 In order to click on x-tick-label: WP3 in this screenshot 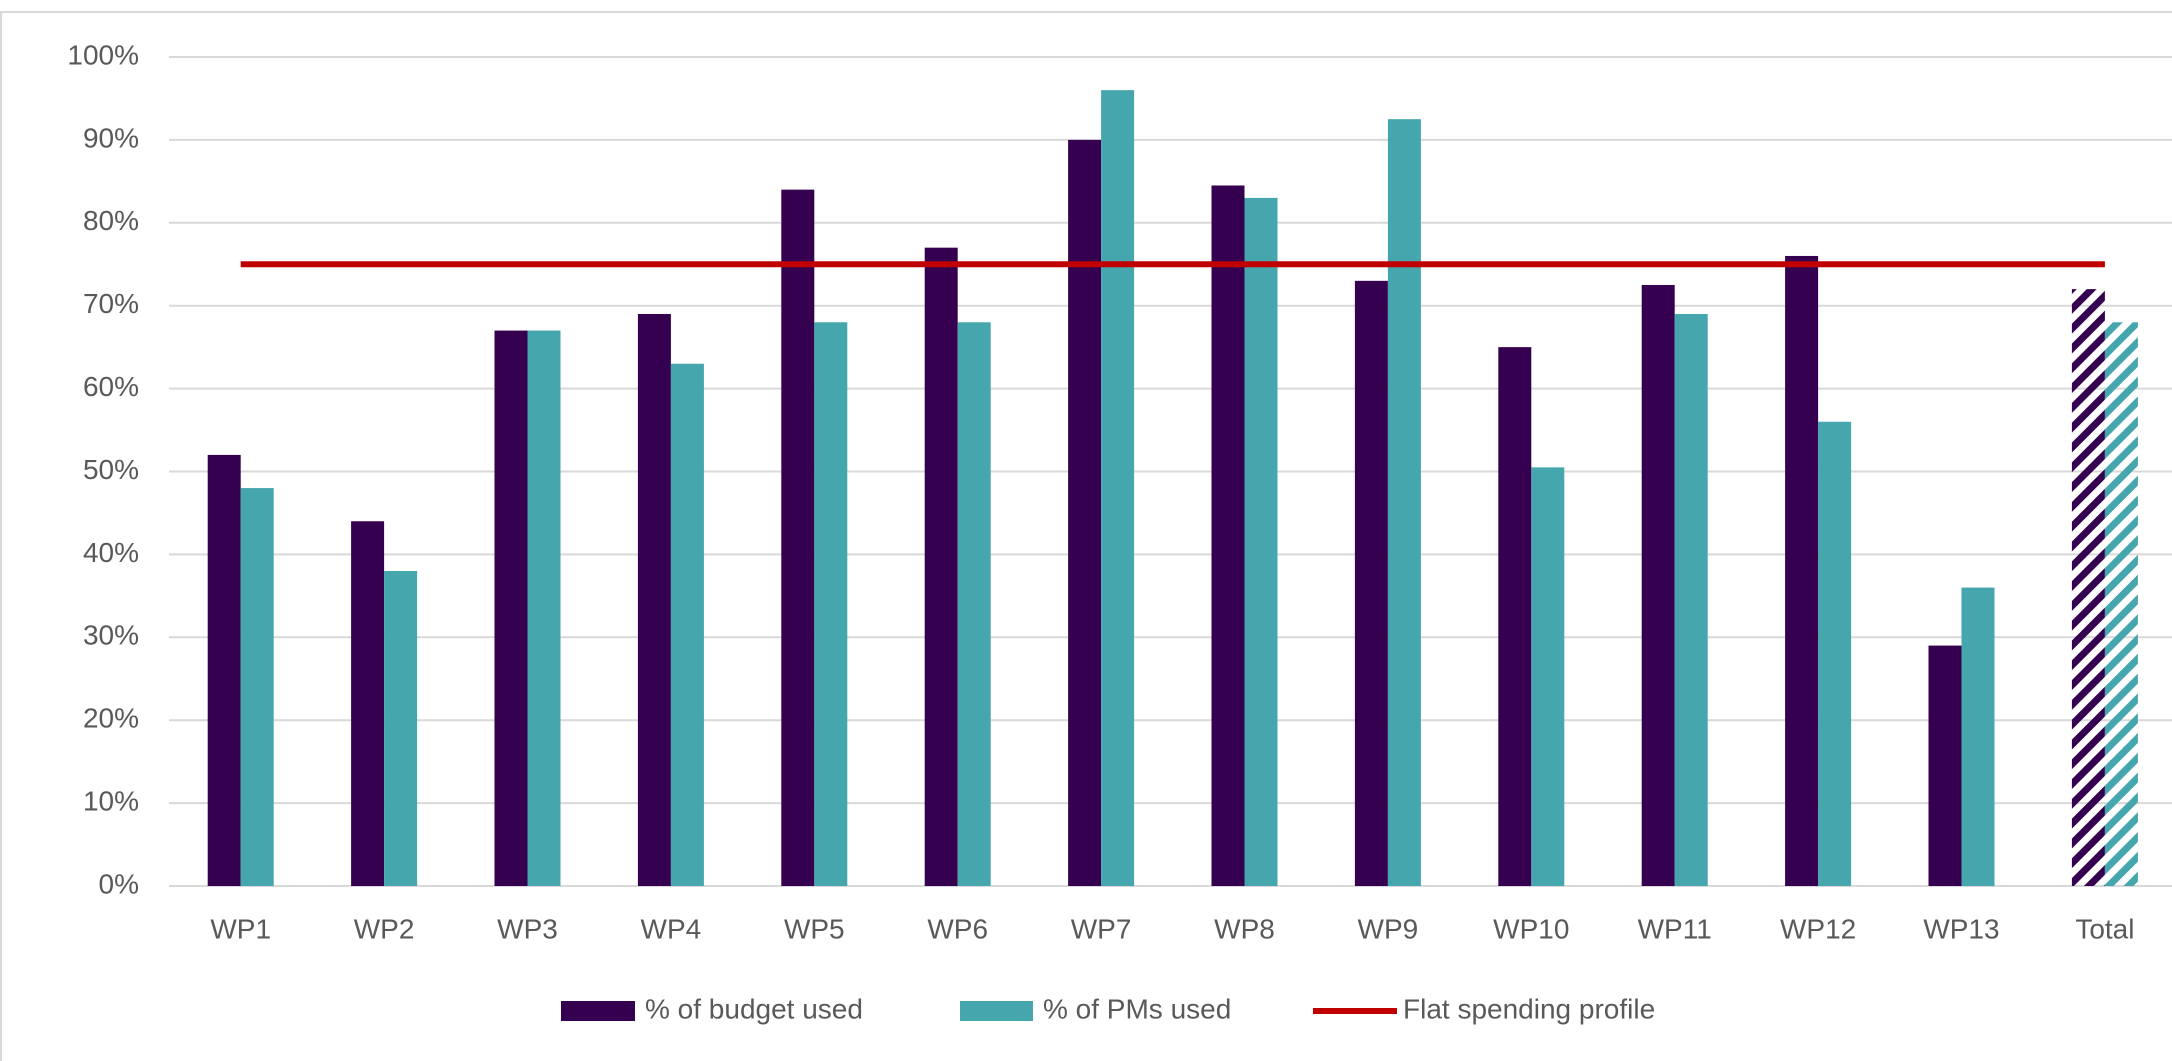, I will do `click(527, 928)`.